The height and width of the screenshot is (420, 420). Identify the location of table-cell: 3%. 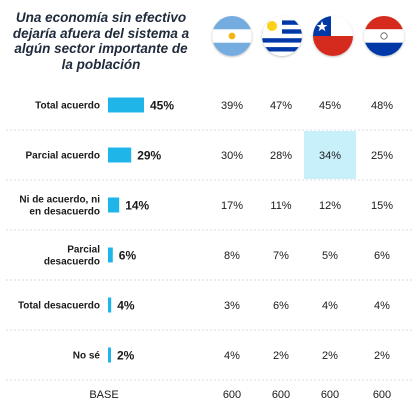
(232, 306).